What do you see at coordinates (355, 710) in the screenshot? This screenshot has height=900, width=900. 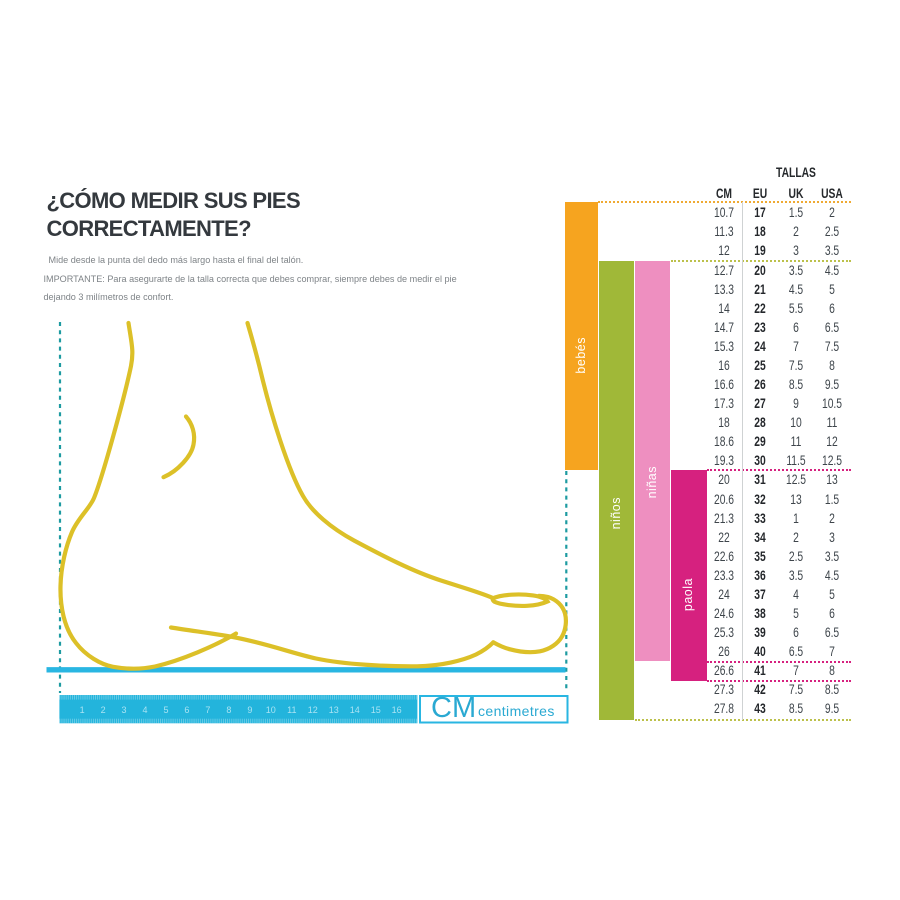 I see `svg-text: 14` at bounding box center [355, 710].